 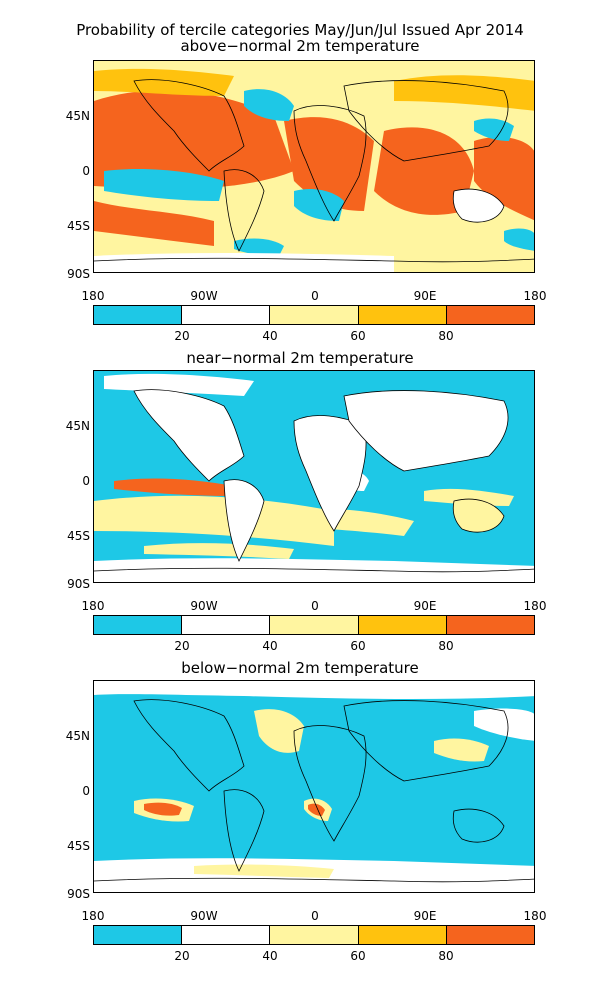 What do you see at coordinates (300, 668) in the screenshot?
I see `panel-title-below: below−normal 2m temperature` at bounding box center [300, 668].